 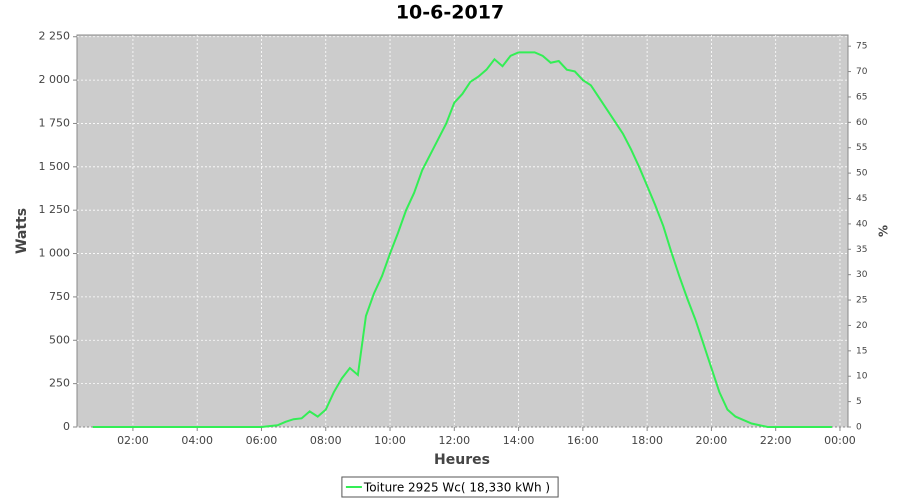 What do you see at coordinates (862, 72) in the screenshot?
I see `y2-tick-label: 70` at bounding box center [862, 72].